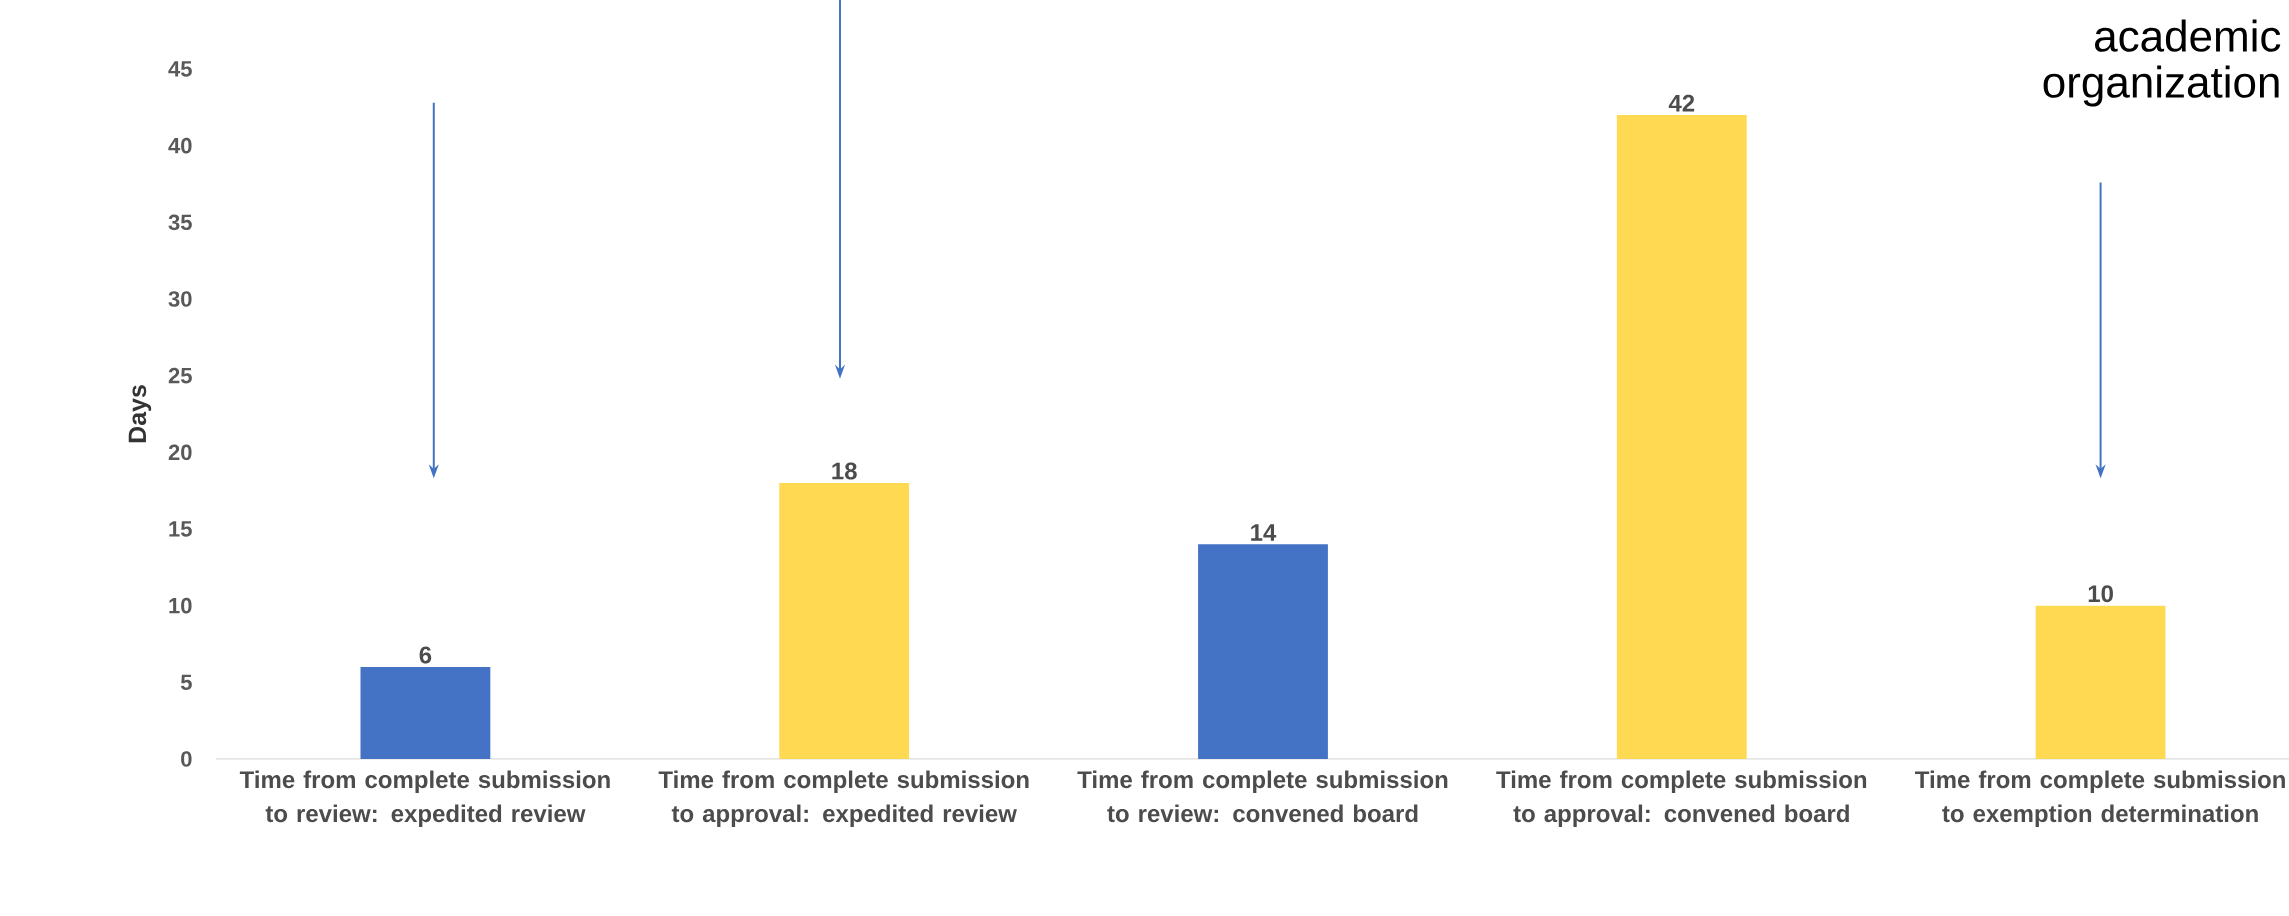 This screenshot has height=916, width=2289. Describe the element at coordinates (180, 69) in the screenshot. I see `y-tick-label: 45` at that location.